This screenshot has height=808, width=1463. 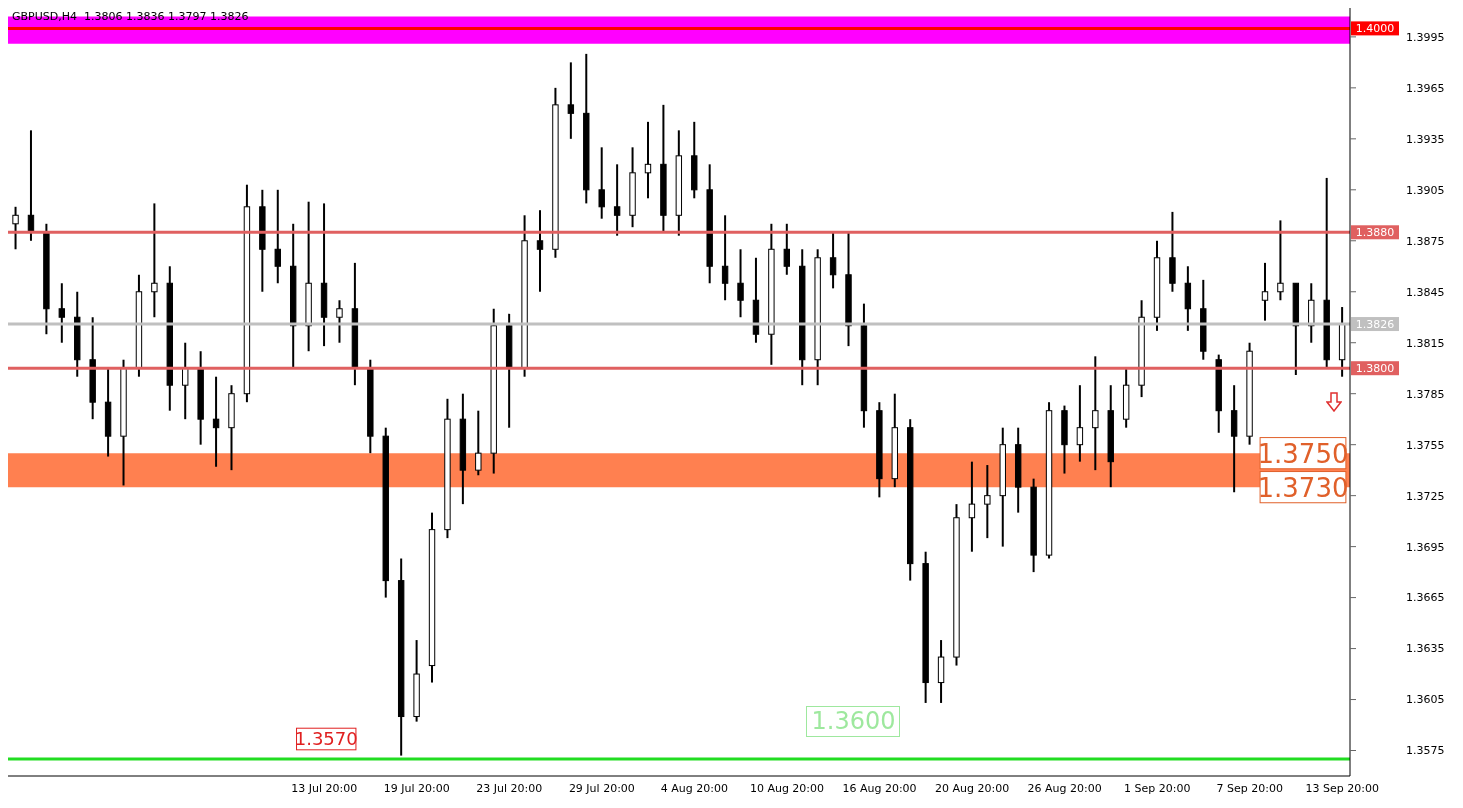 I want to click on ref-line-label: 1.3880, so click(x=1375, y=233).